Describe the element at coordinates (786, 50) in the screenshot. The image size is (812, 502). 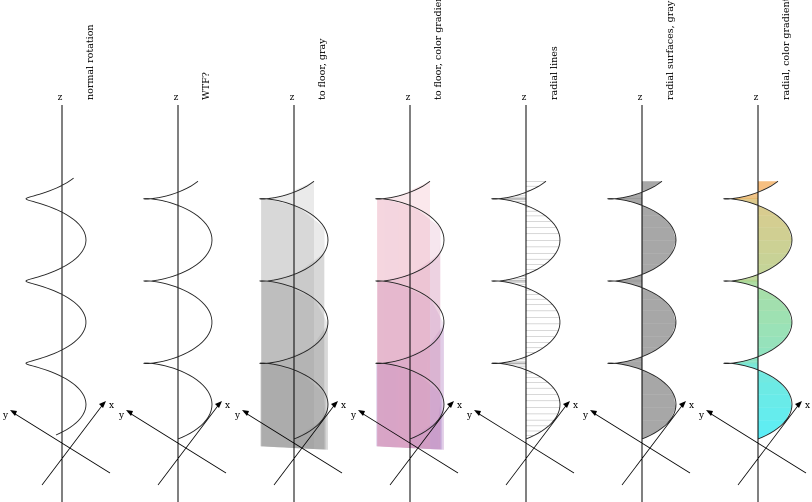
I see `panel-title: radial, color gradient` at that location.